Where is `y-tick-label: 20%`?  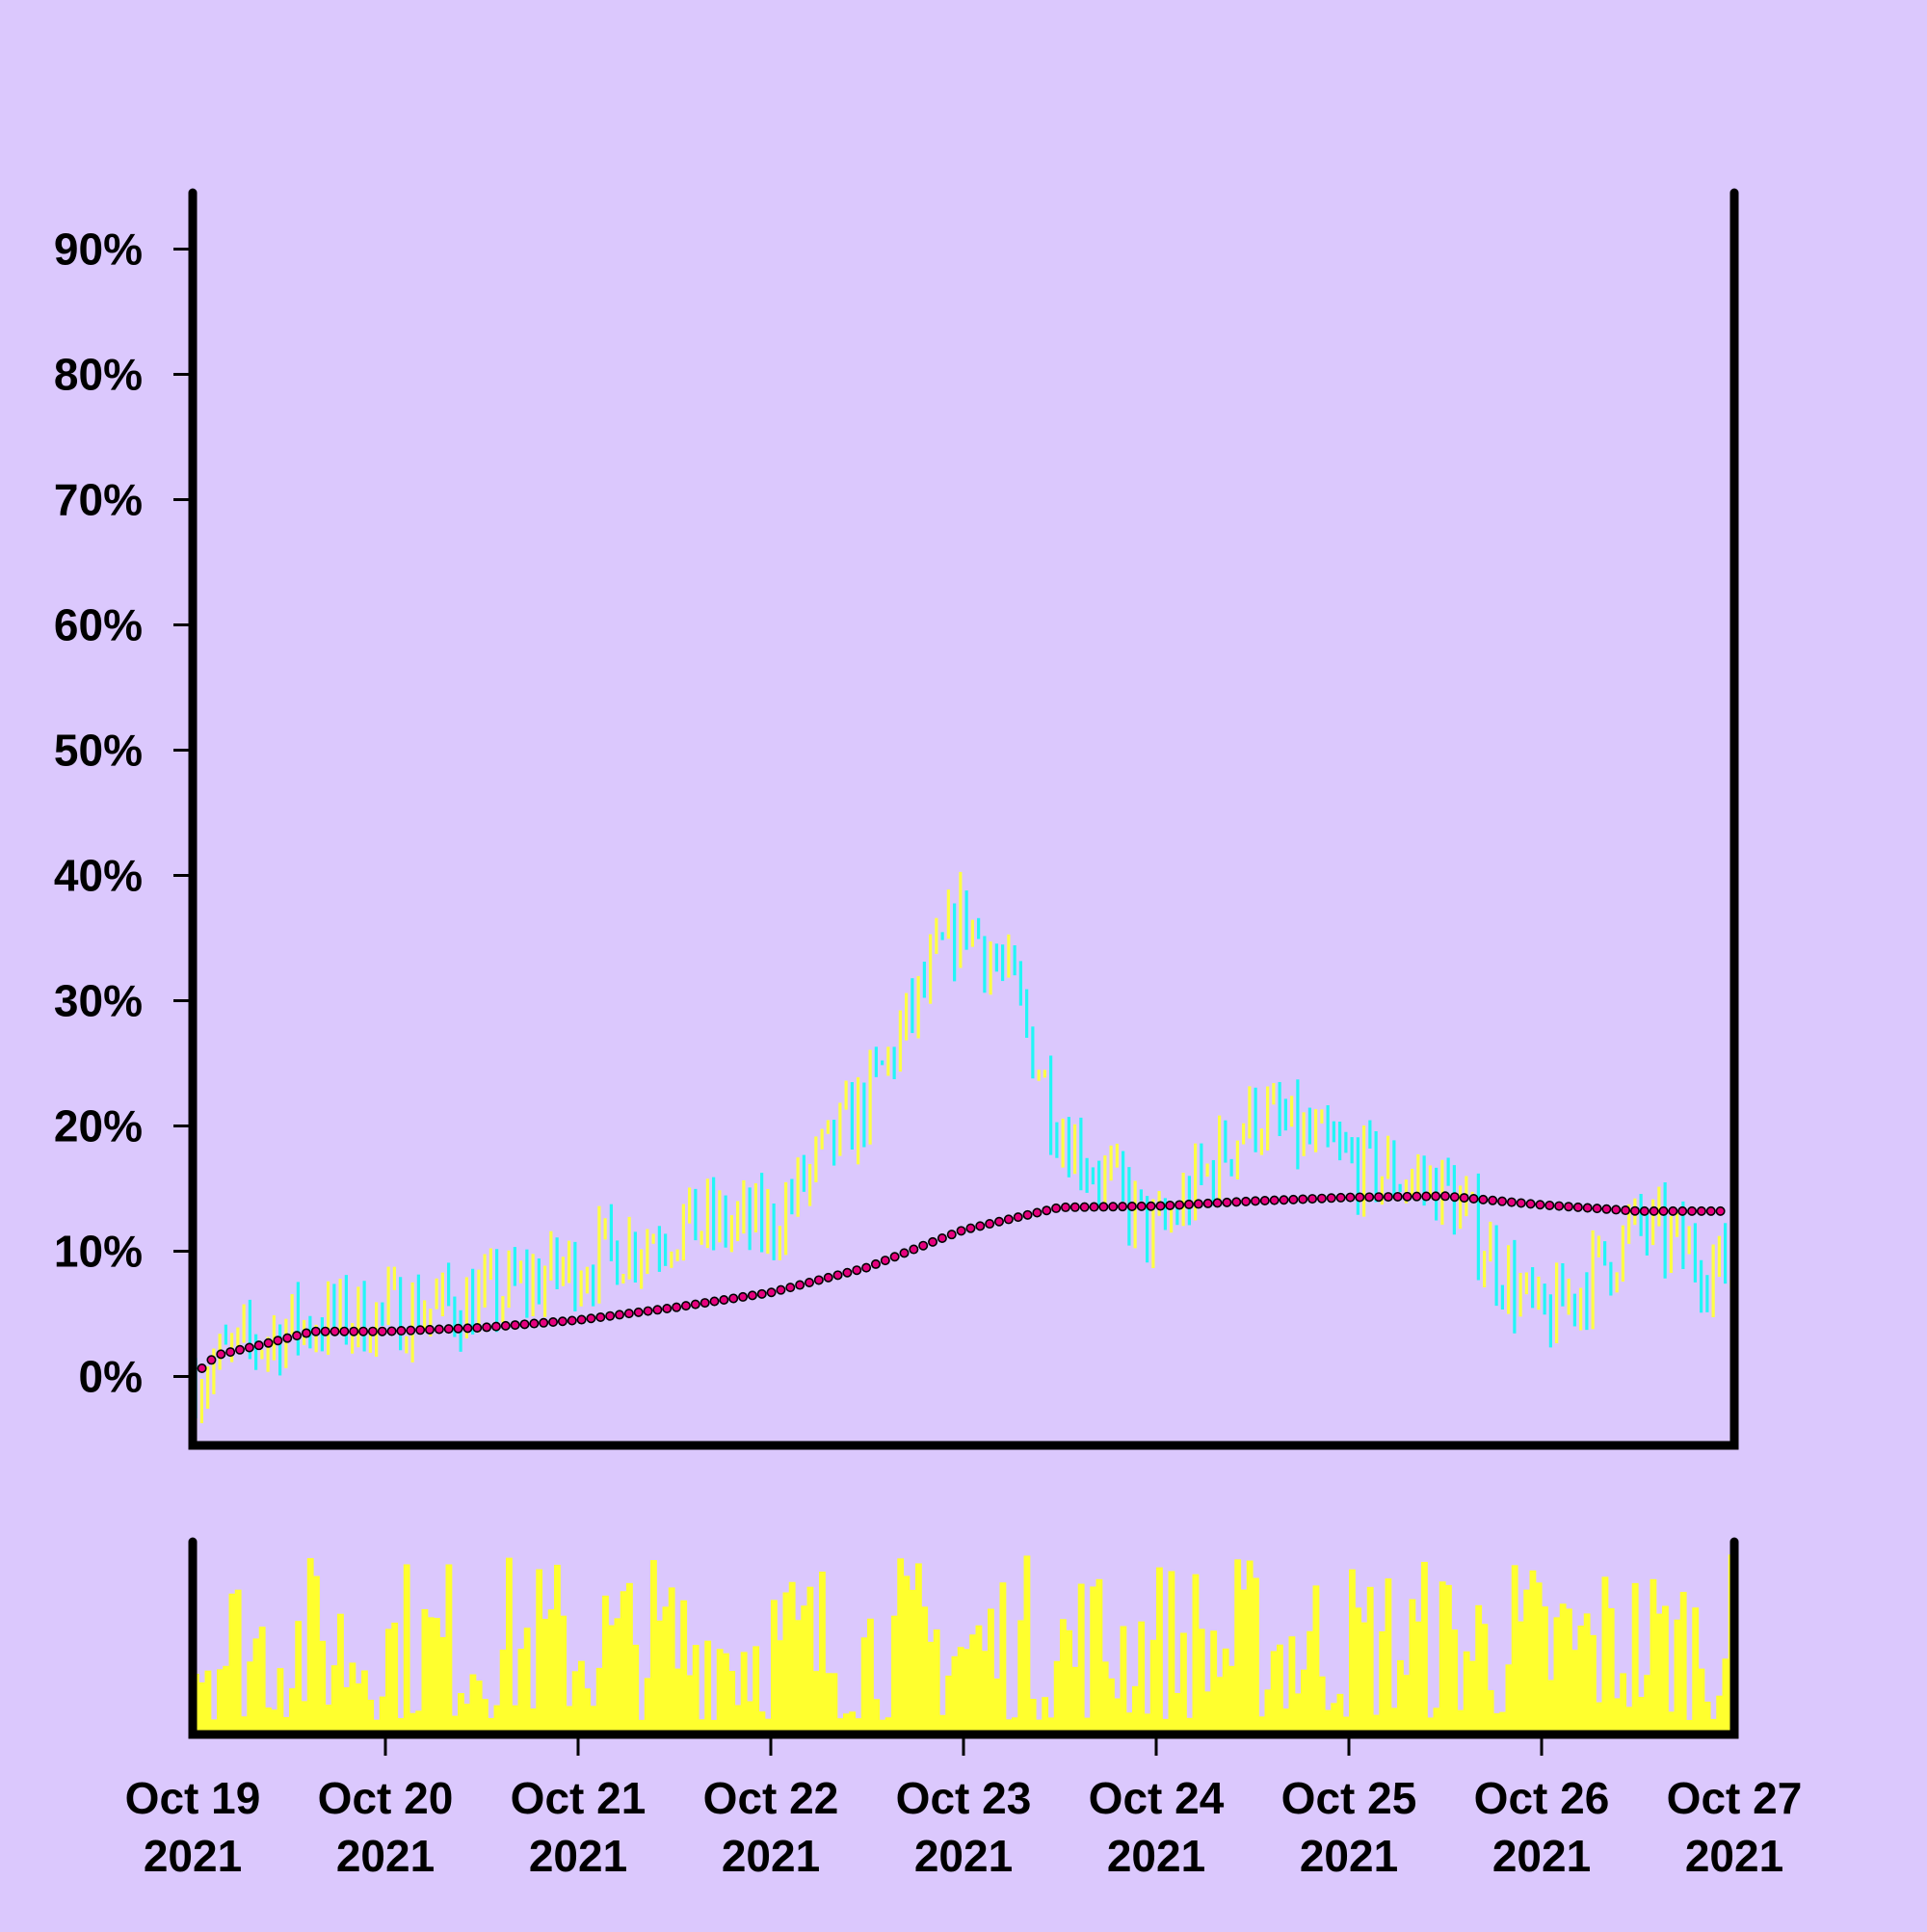 y-tick-label: 20% is located at coordinates (99, 1126).